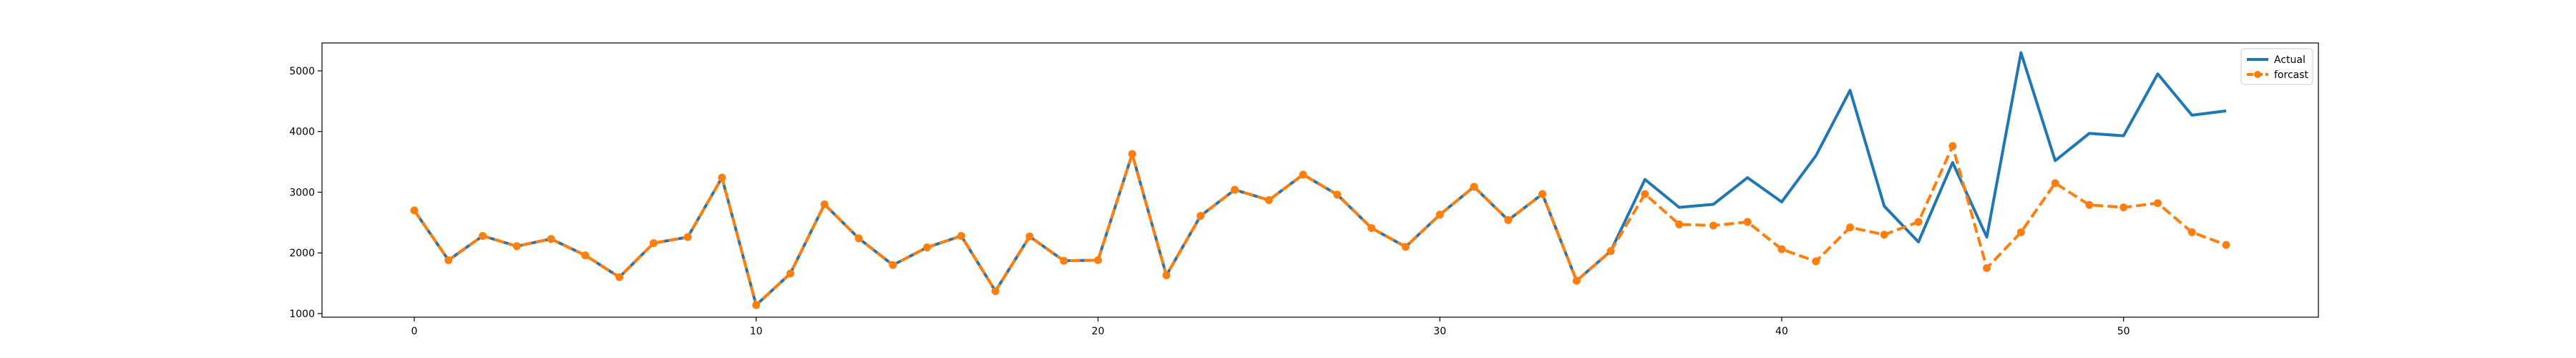  I want to click on y-tick-label: 1000, so click(302, 314).